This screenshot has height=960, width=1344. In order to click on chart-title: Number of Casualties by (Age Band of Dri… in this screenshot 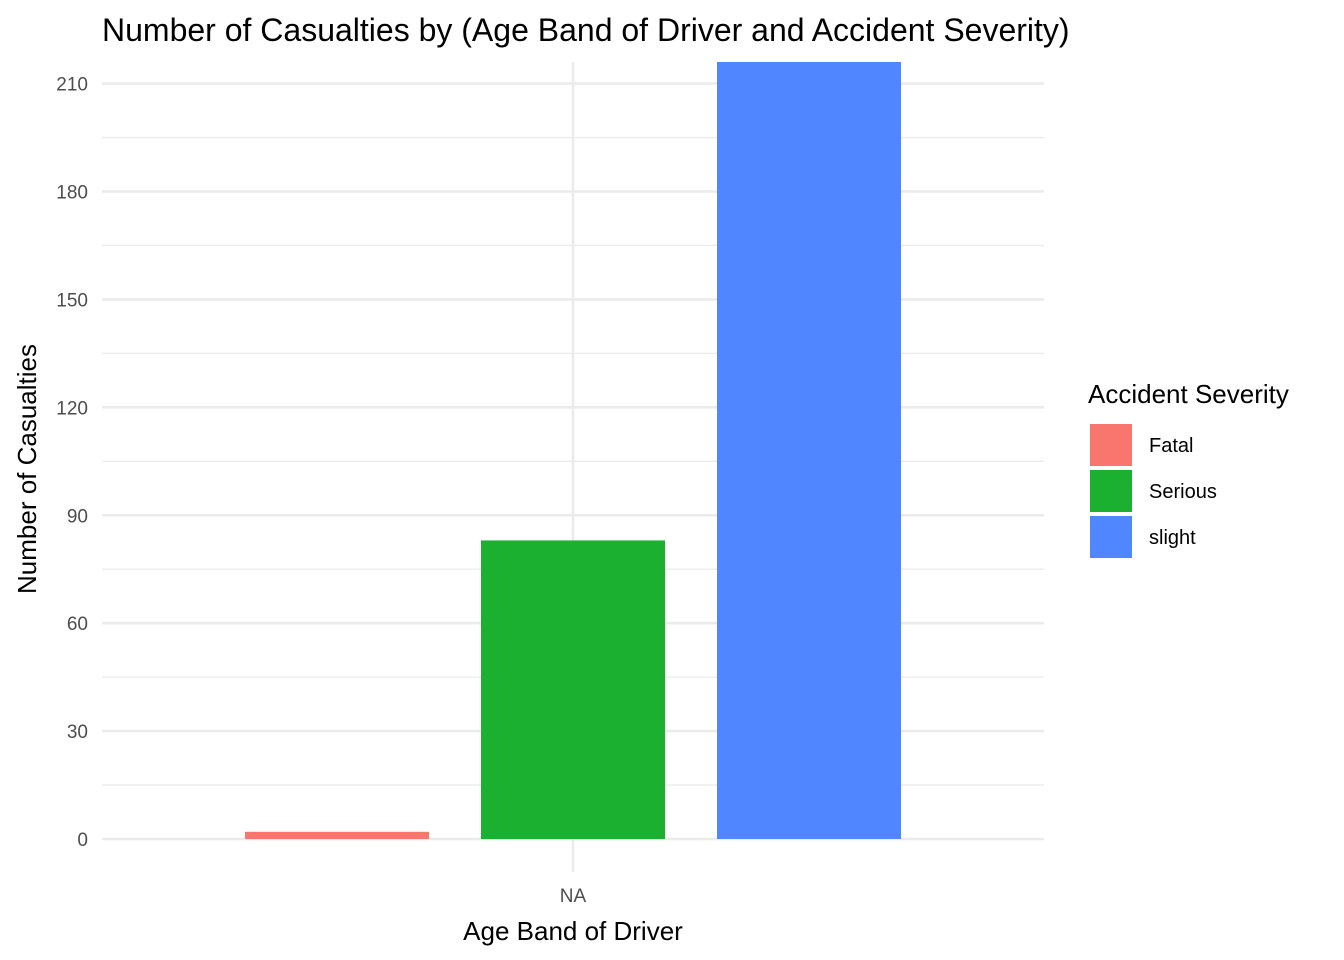, I will do `click(586, 30)`.